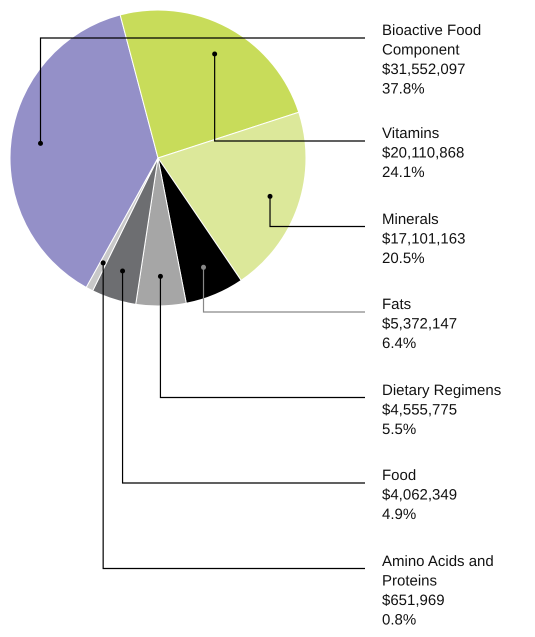  I want to click on slice-label: Amino Acids and Proteins, so click(438, 571).